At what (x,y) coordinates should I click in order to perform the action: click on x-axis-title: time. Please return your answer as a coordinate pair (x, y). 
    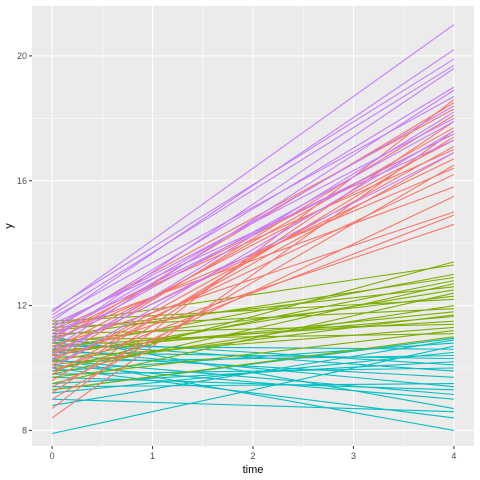
    Looking at the image, I should click on (253, 470).